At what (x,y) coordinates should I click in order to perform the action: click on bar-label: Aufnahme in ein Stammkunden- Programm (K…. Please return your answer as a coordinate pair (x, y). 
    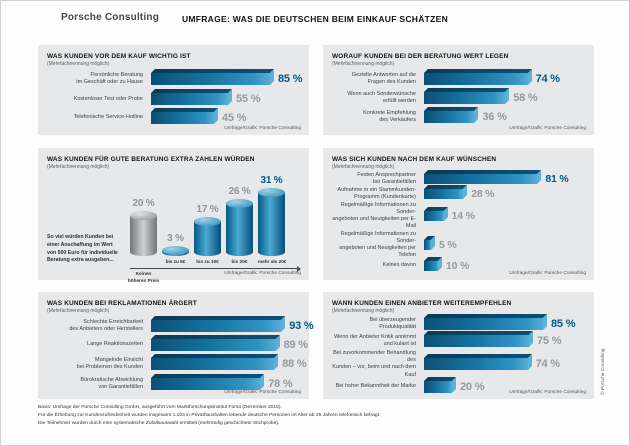
    Looking at the image, I should click on (376, 193).